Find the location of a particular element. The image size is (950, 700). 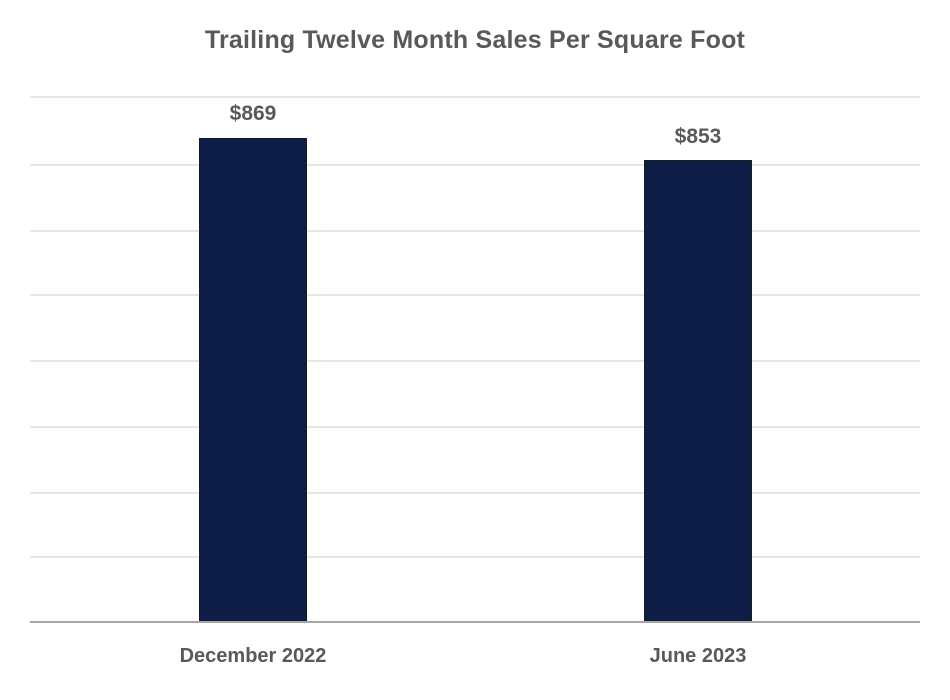

bar-june-2023 is located at coordinates (698, 391).